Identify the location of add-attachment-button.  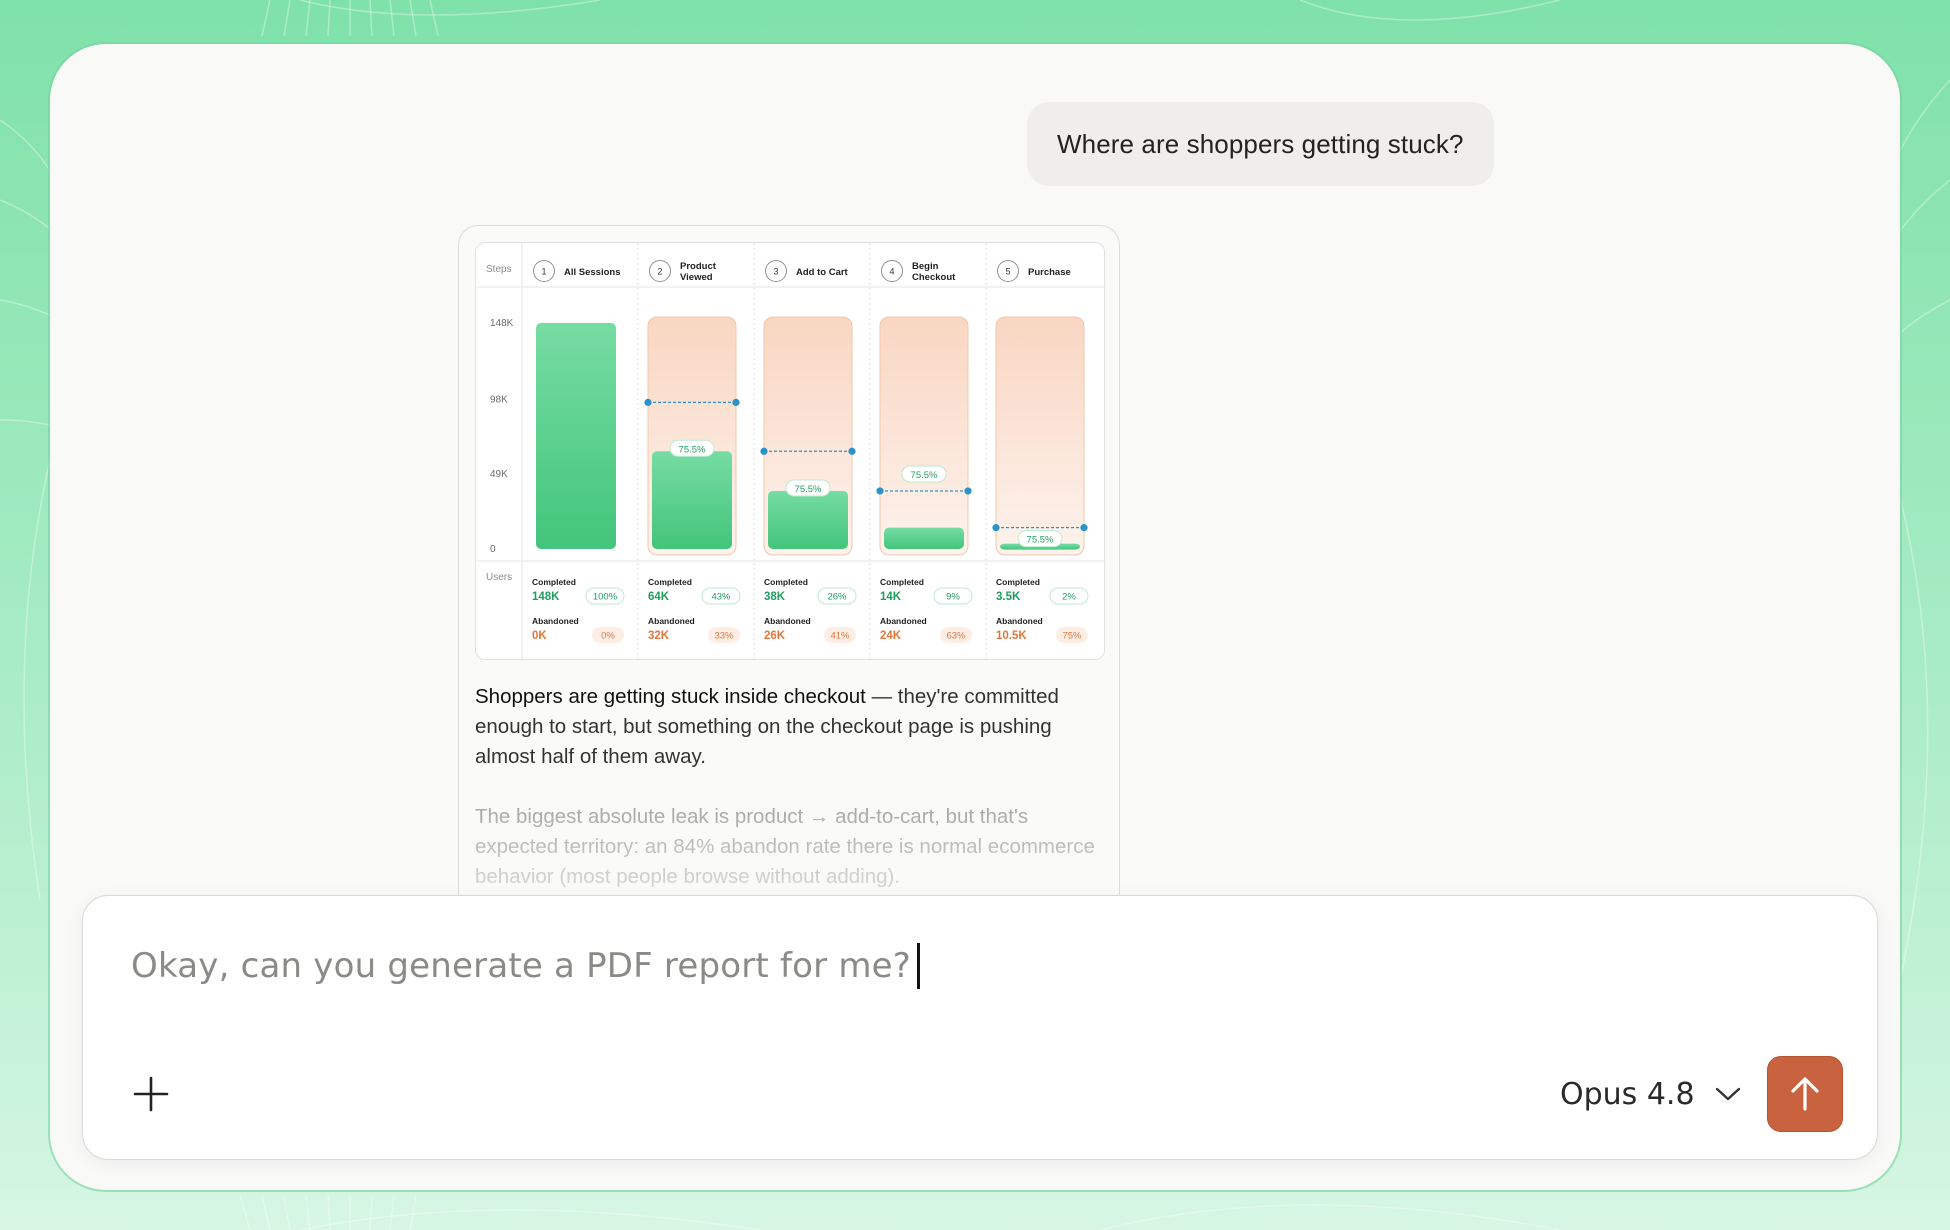
(151, 1094).